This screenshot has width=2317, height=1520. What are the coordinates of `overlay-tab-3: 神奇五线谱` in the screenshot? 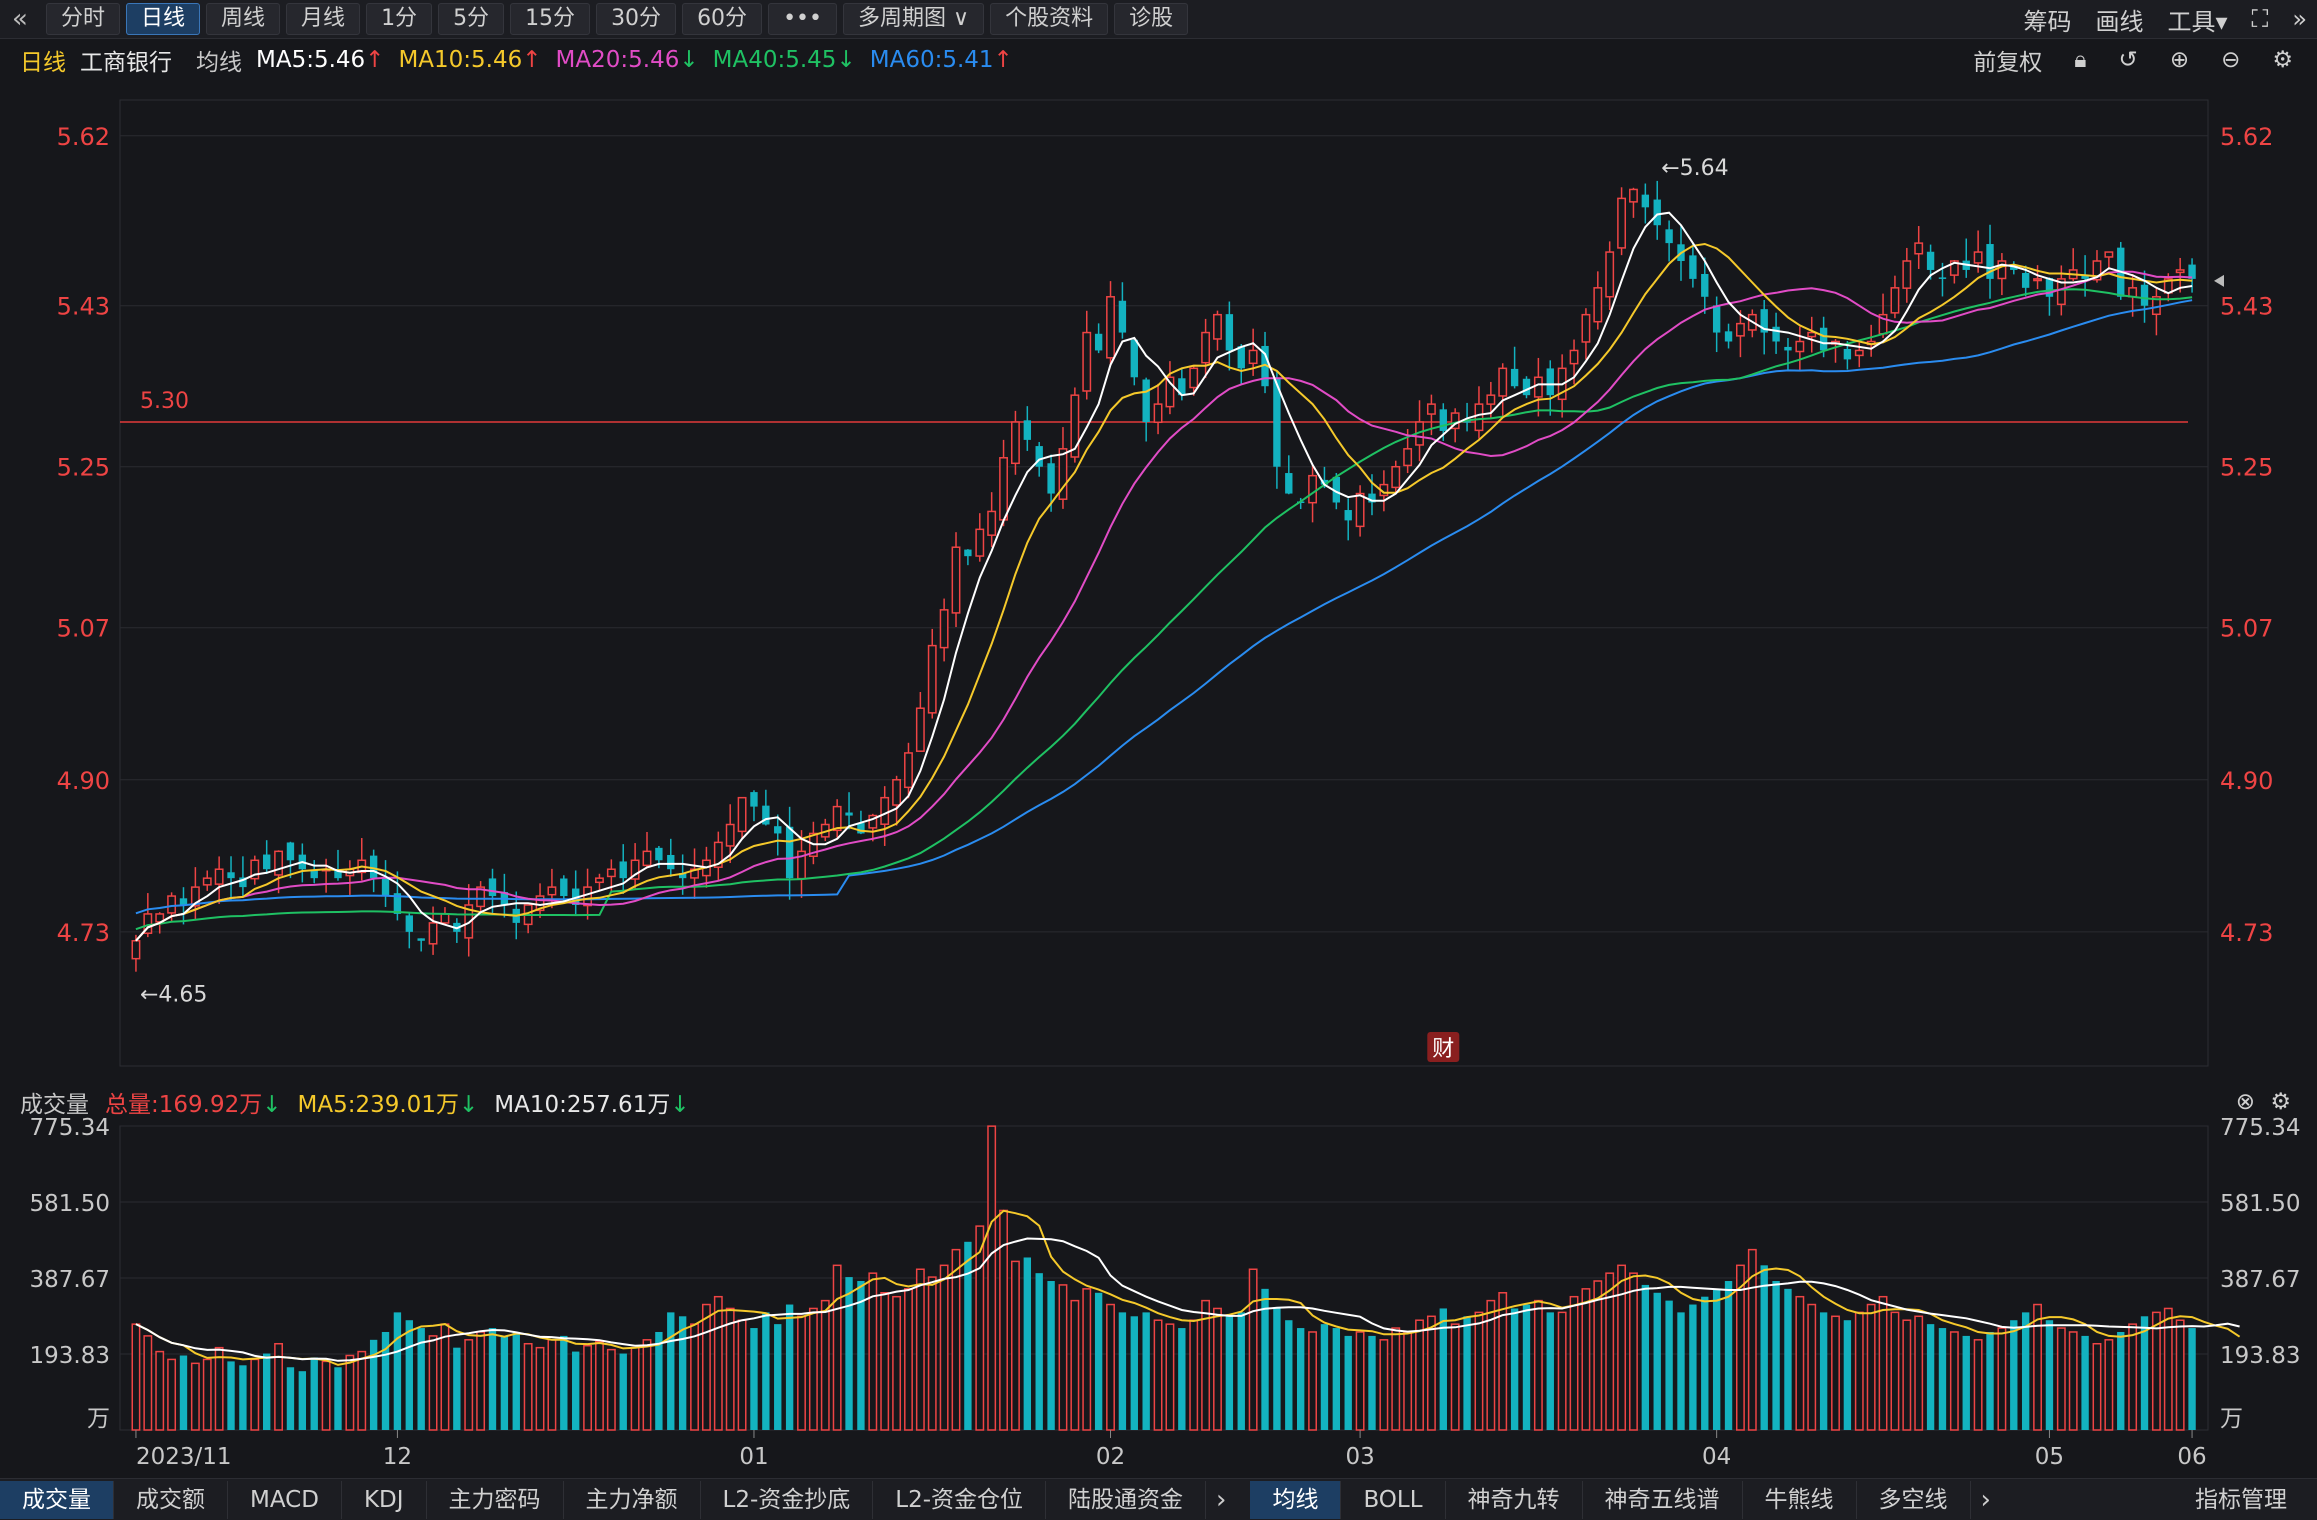 It's located at (1663, 1499).